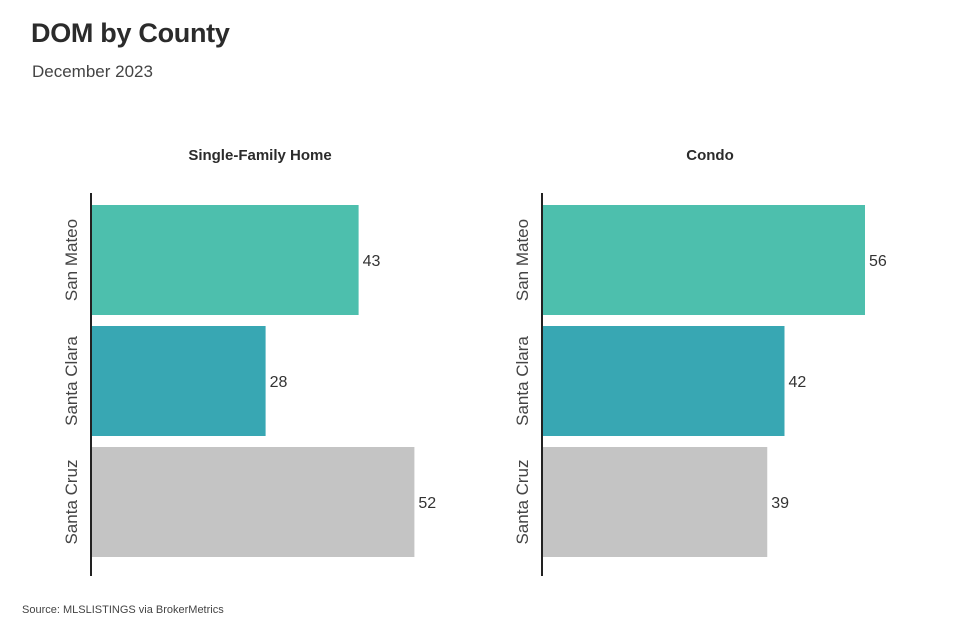 This screenshot has height=623, width=974. What do you see at coordinates (259, 155) in the screenshot?
I see `panel-title-single-family-home: Single-Family Home` at bounding box center [259, 155].